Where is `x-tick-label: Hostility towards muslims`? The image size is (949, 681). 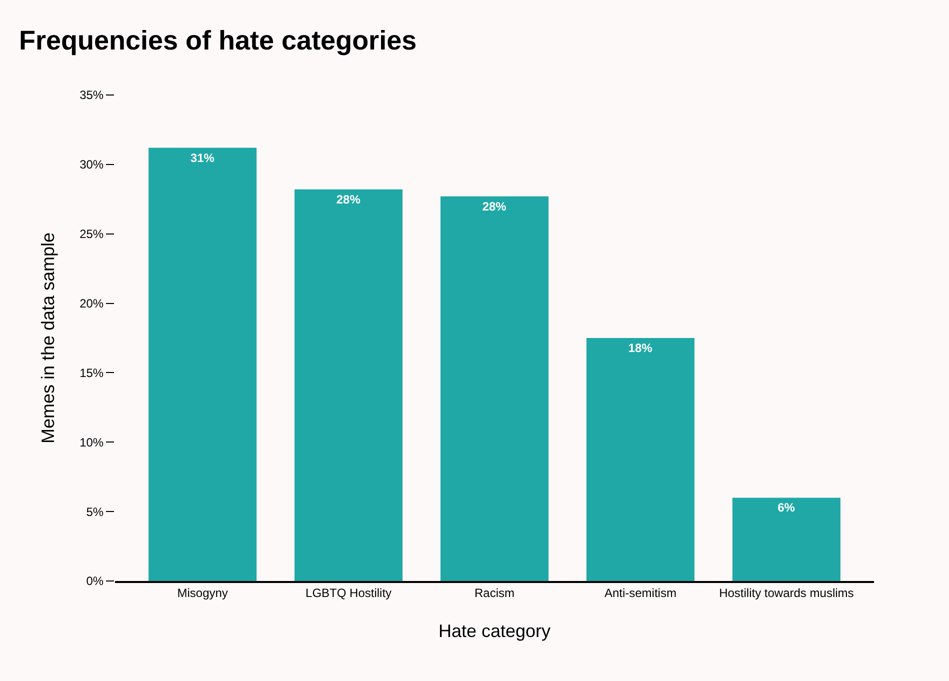 x-tick-label: Hostility towards muslims is located at coordinates (786, 593).